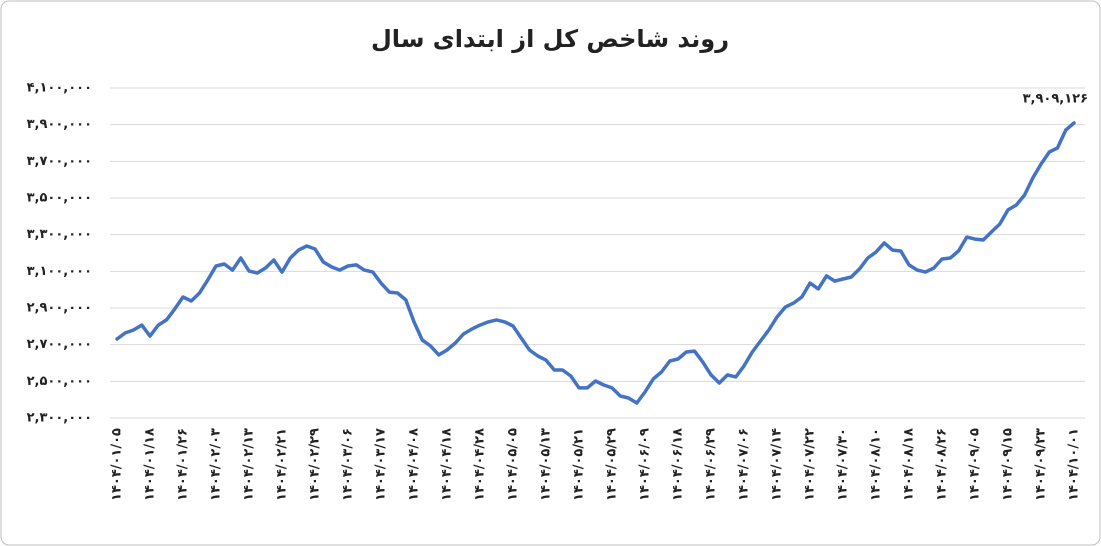 The image size is (1101, 546). I want to click on y-tick-label: ۲,۵۰۰,۰۰۰, so click(59, 381).